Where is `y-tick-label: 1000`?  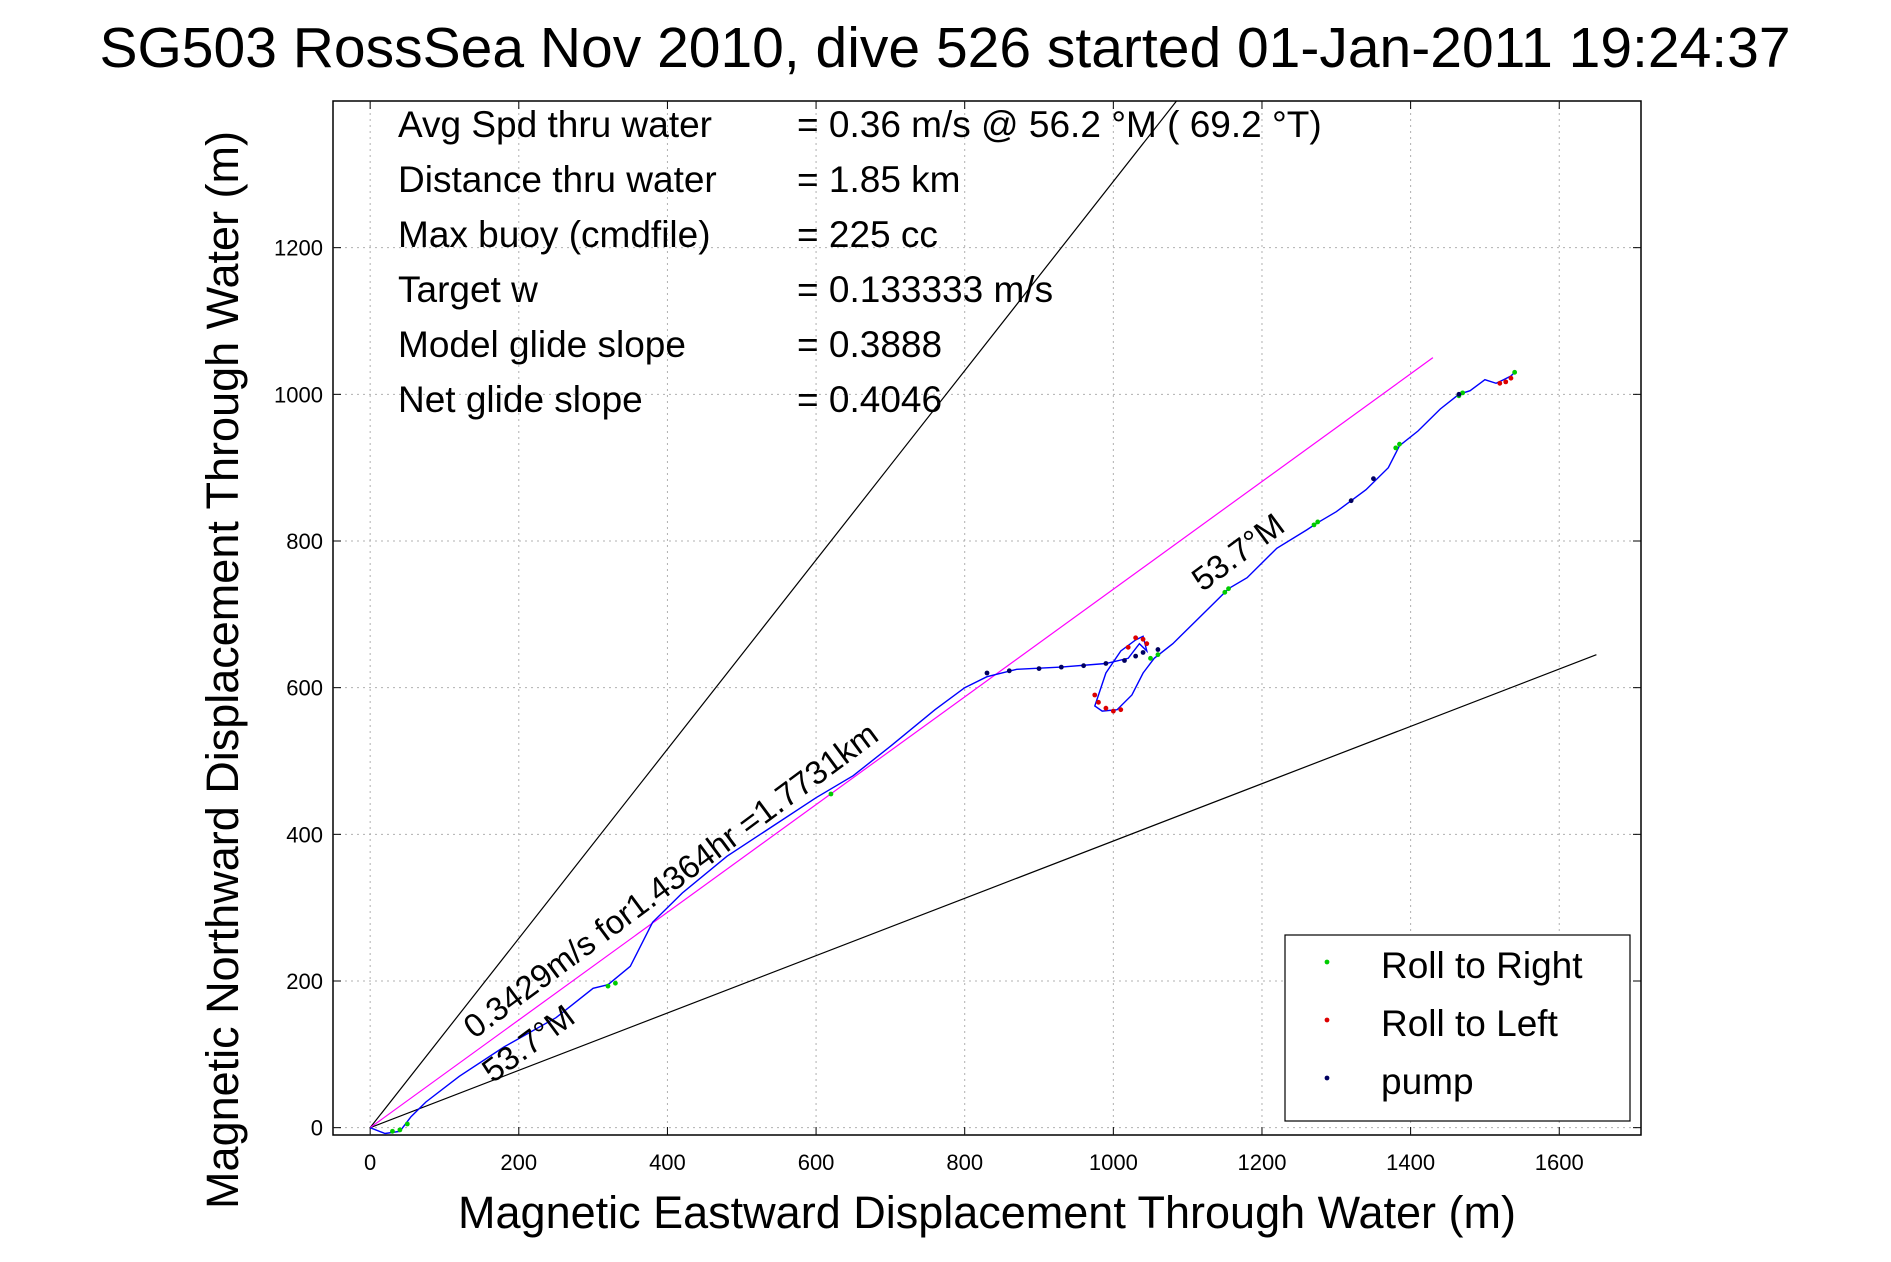
y-tick-label: 1000 is located at coordinates (298, 394).